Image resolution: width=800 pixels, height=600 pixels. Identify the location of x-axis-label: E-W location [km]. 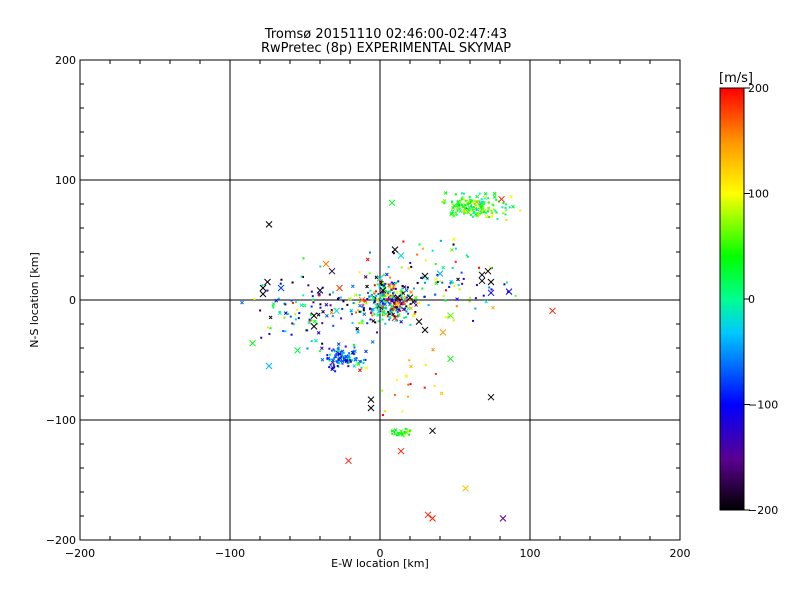
(380, 563).